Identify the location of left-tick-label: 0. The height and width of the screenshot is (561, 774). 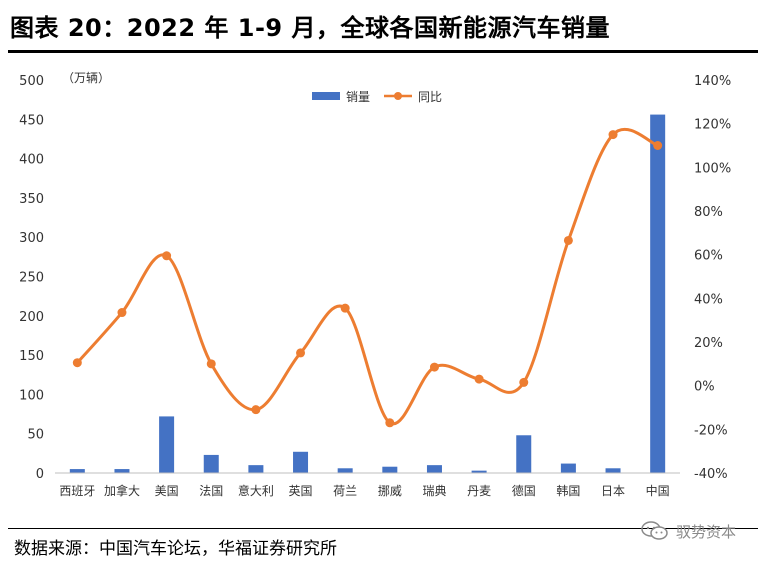
(40, 474).